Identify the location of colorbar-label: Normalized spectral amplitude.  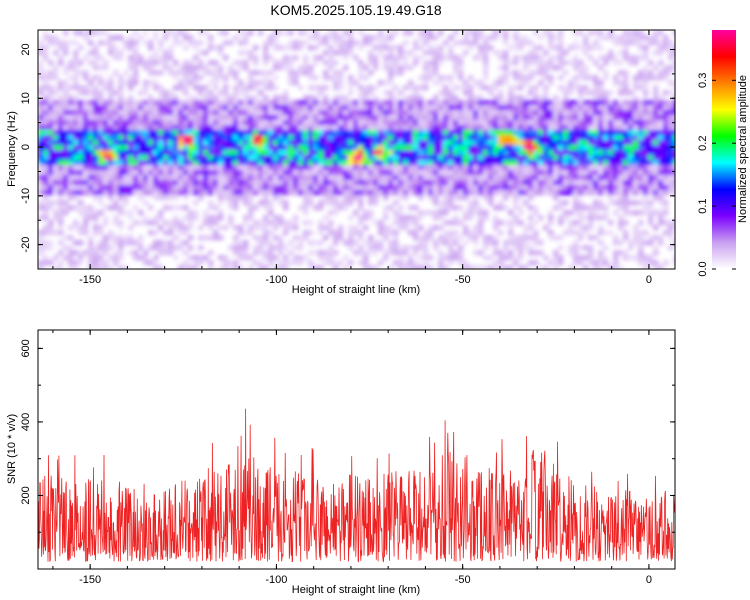
(743, 149).